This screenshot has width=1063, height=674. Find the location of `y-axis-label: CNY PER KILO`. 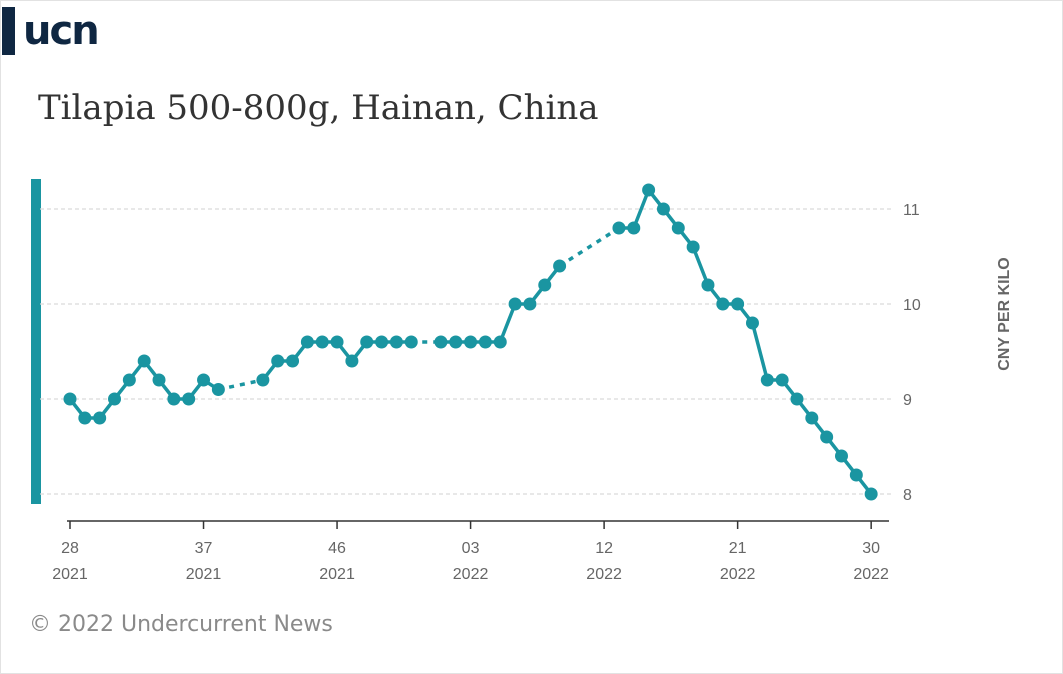

y-axis-label: CNY PER KILO is located at coordinates (1004, 314).